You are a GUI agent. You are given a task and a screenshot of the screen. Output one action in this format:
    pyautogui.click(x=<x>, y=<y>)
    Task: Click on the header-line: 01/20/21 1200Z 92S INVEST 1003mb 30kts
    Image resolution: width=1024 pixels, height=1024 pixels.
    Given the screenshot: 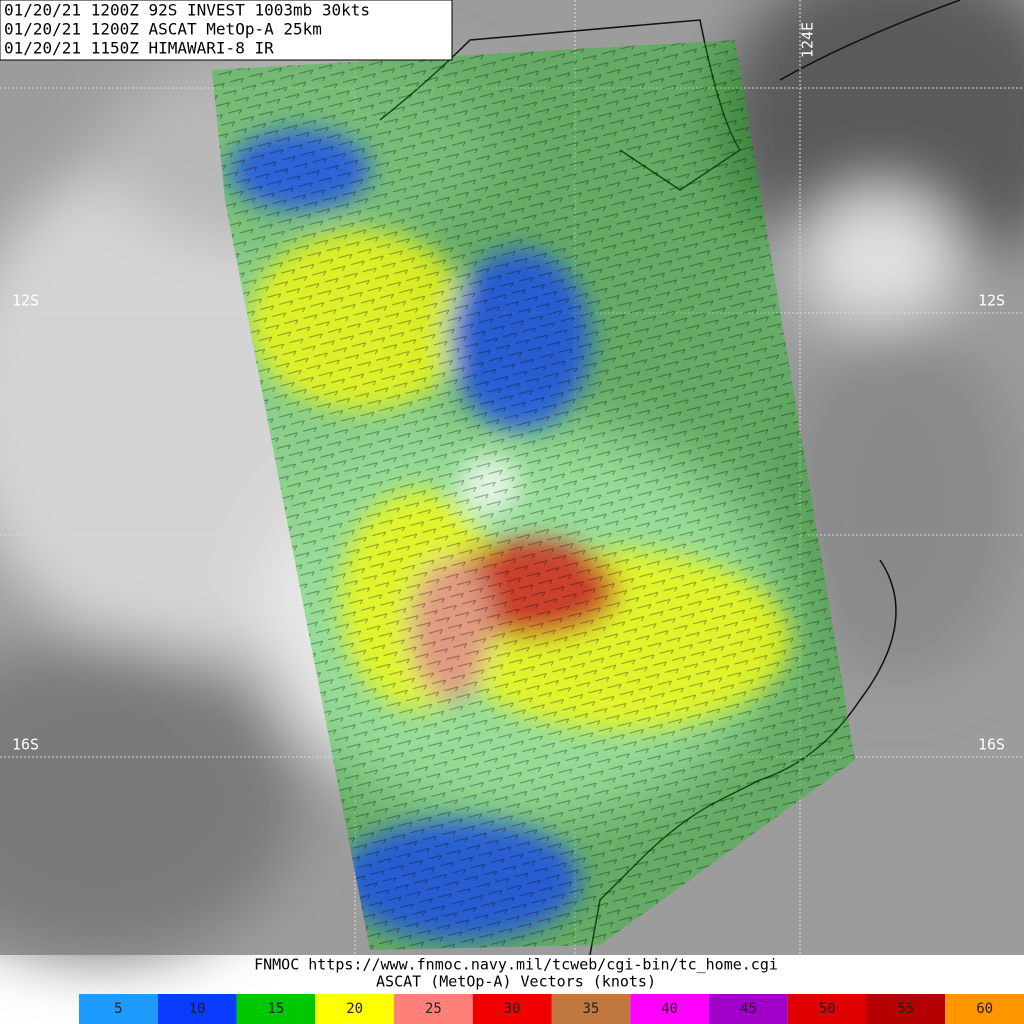 What is the action you would take?
    pyautogui.click(x=187, y=10)
    